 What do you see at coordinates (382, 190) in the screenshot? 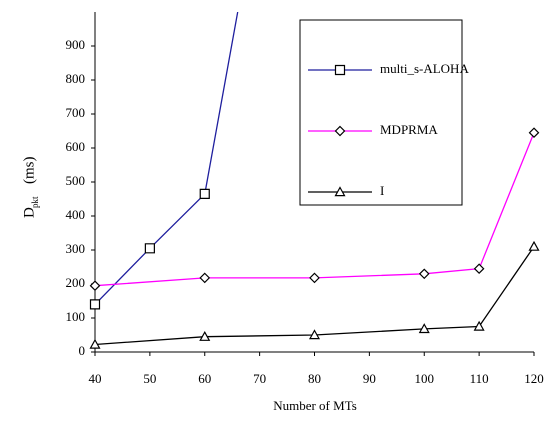
I see `legend-label: I` at bounding box center [382, 190].